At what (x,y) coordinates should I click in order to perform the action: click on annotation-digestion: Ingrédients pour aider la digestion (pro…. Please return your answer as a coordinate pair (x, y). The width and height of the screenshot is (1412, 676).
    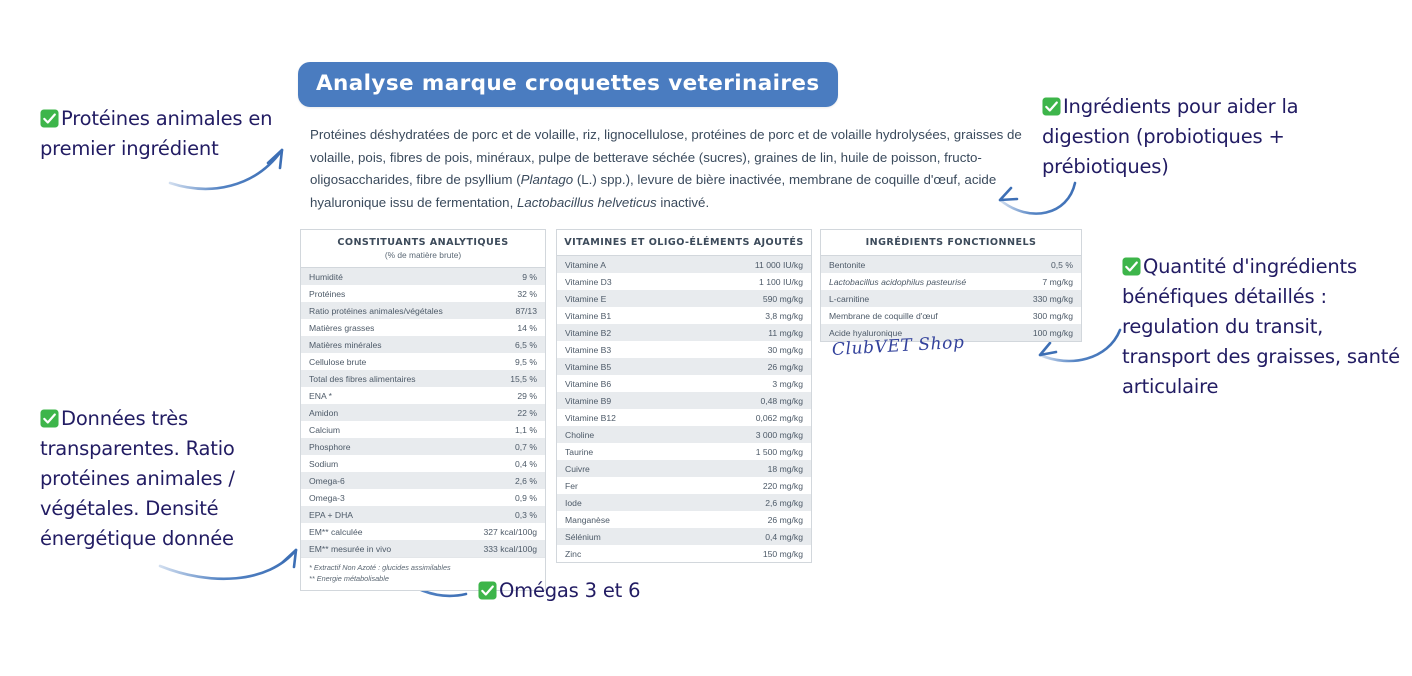
    Looking at the image, I should click on (1192, 137).